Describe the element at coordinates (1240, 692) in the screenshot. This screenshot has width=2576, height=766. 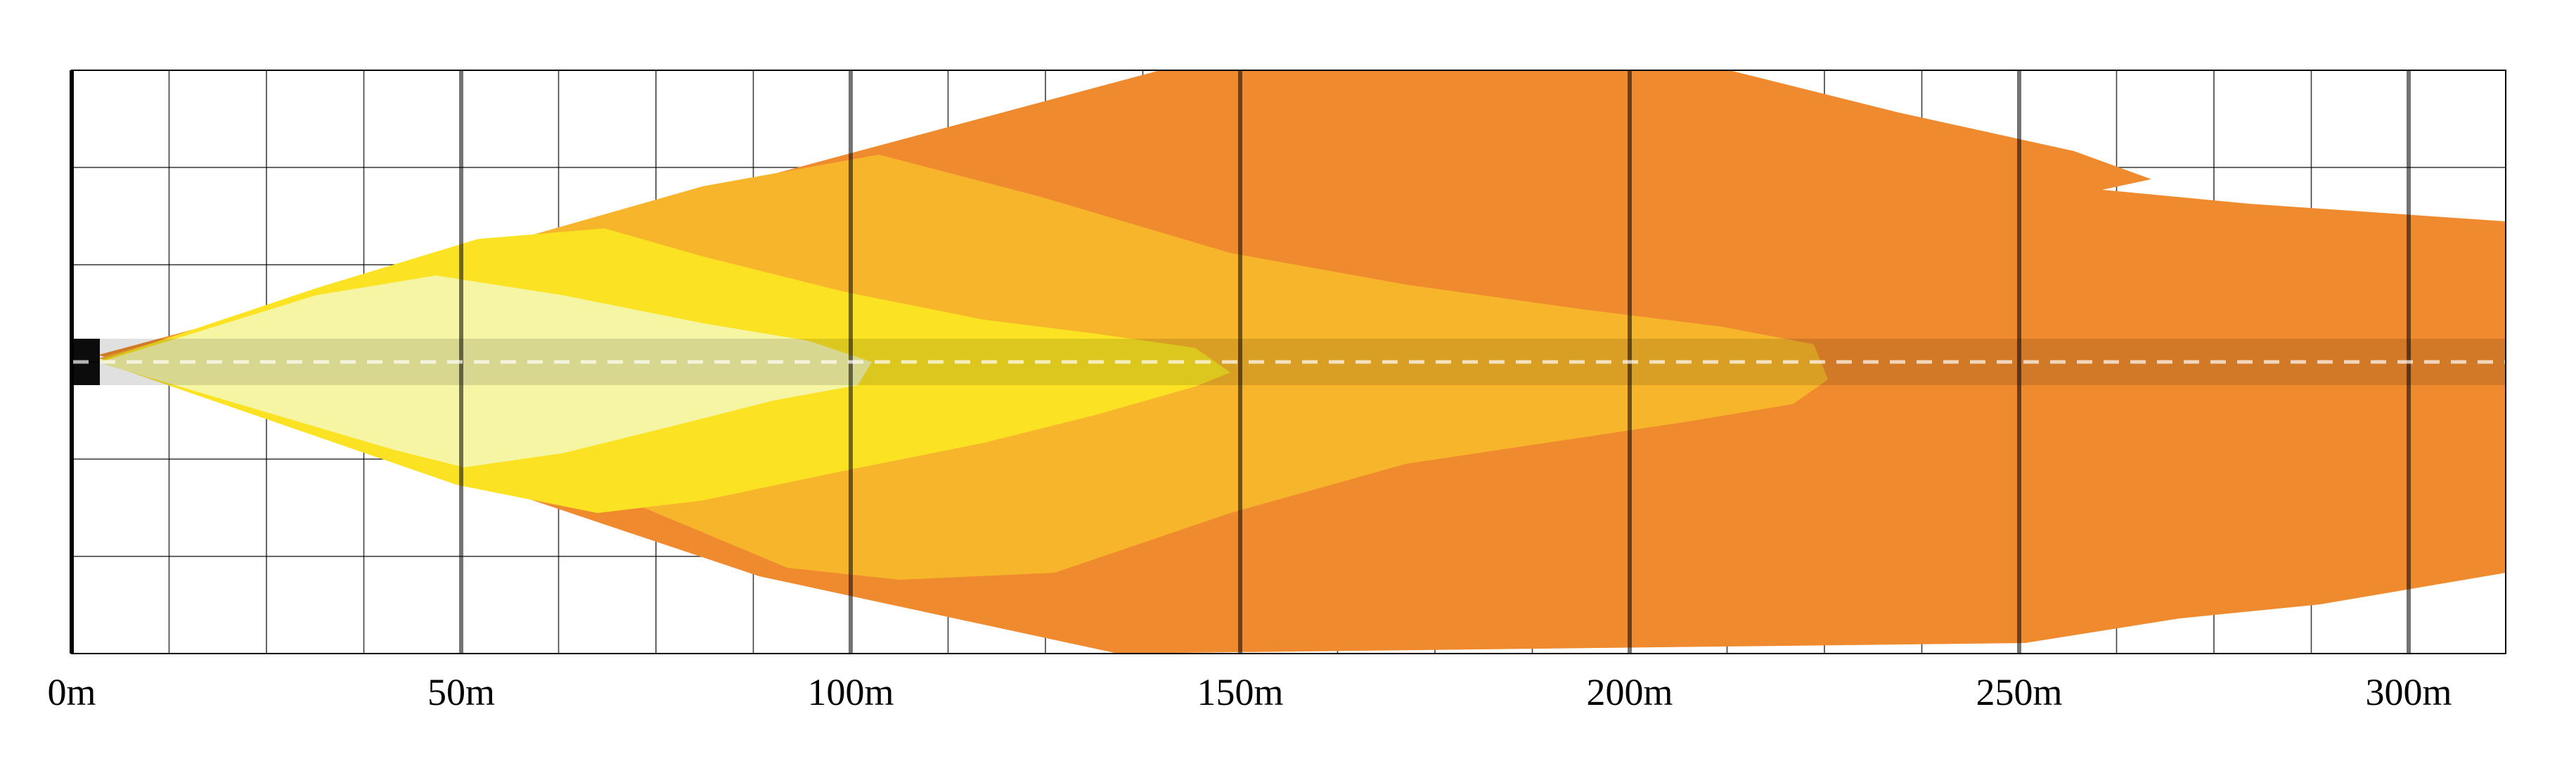
I see `tick-label-150m: 150m` at that location.